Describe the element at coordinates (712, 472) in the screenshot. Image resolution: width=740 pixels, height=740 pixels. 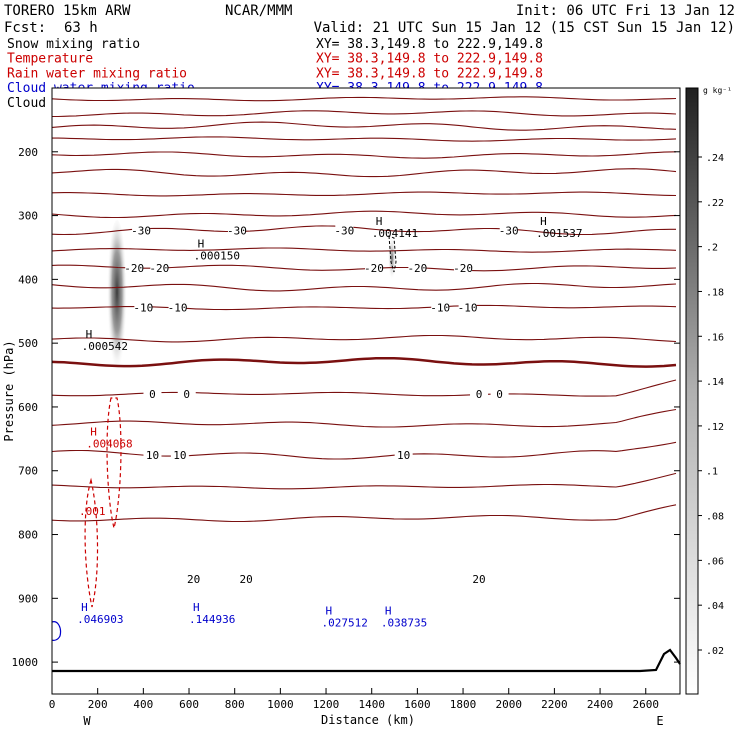
I see `colorbar-tick-label: .1` at that location.